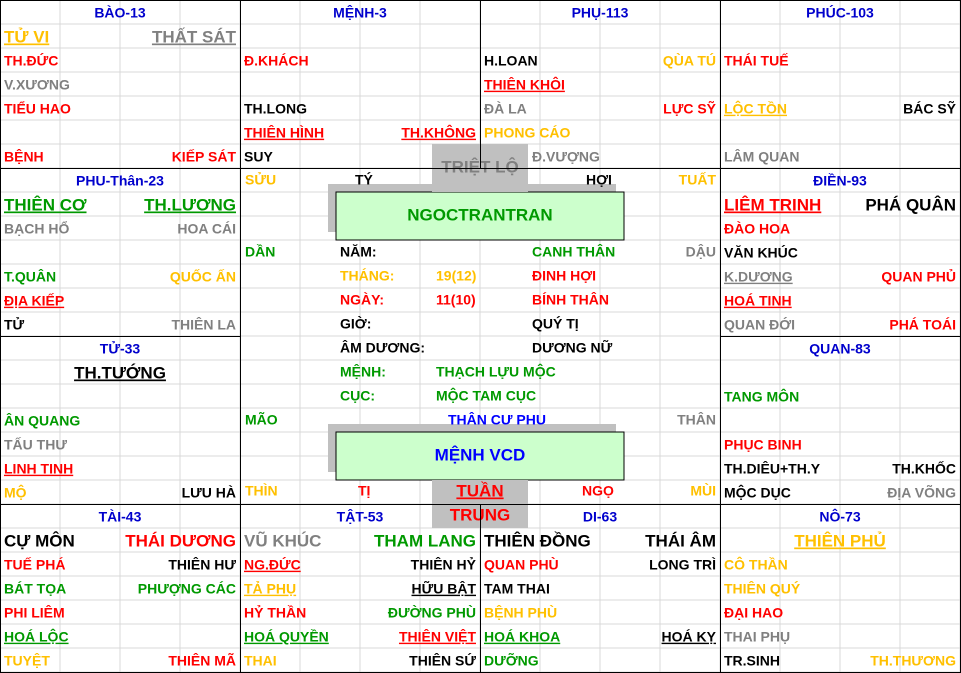 The width and height of the screenshot is (961, 673). I want to click on star-label: CANH THÂN, so click(573, 251).